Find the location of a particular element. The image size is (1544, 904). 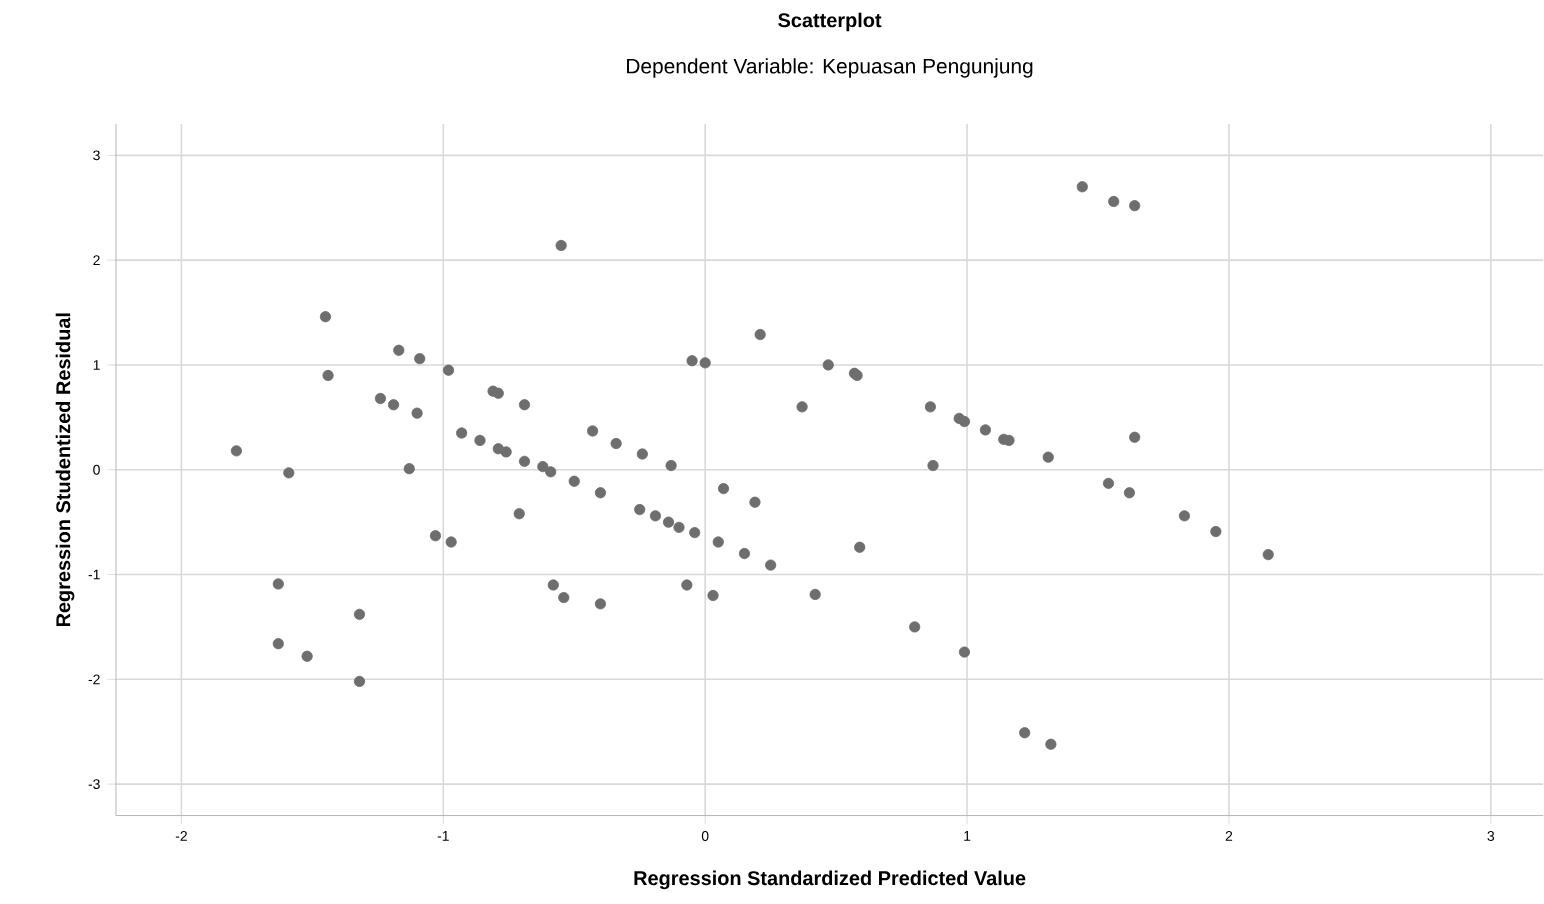

x-axis-title: Regression Standardized Predicted Value is located at coordinates (830, 880).